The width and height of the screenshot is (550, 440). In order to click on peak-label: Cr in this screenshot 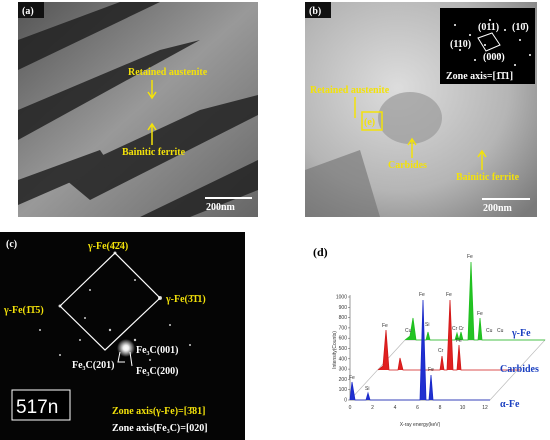, I will do `click(441, 351)`.